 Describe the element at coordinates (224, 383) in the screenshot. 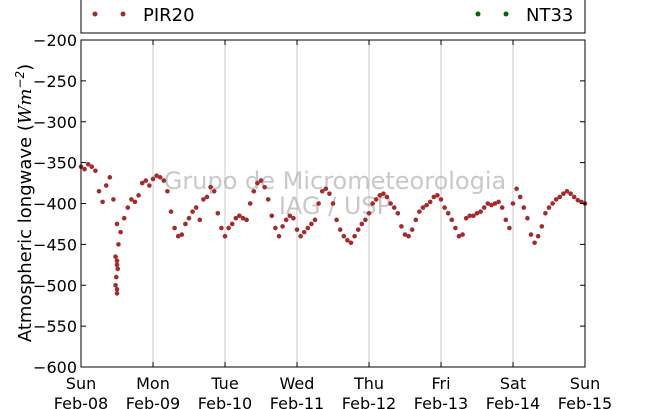

I see `x-tick-label-day: Tue` at that location.